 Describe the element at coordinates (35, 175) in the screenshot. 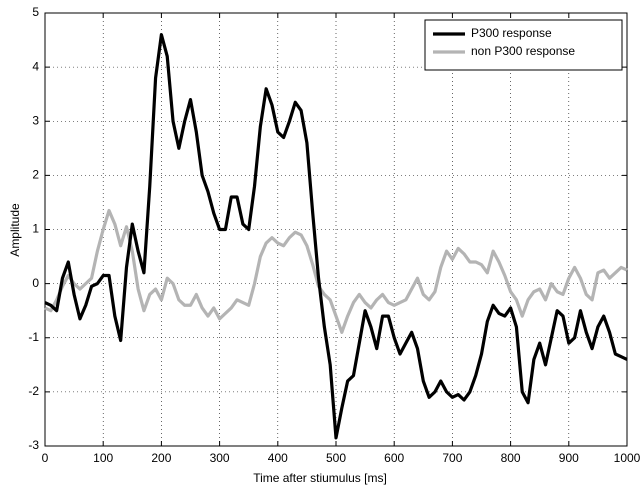

I see `y-tick-label: 2` at that location.